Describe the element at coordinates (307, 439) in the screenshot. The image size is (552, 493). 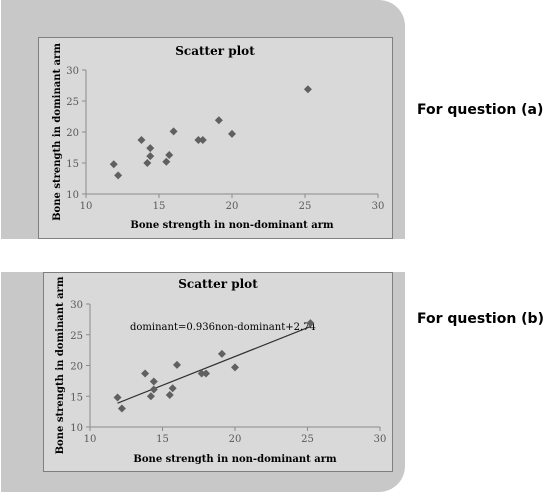
I see `x-tick-label-b: 25` at that location.